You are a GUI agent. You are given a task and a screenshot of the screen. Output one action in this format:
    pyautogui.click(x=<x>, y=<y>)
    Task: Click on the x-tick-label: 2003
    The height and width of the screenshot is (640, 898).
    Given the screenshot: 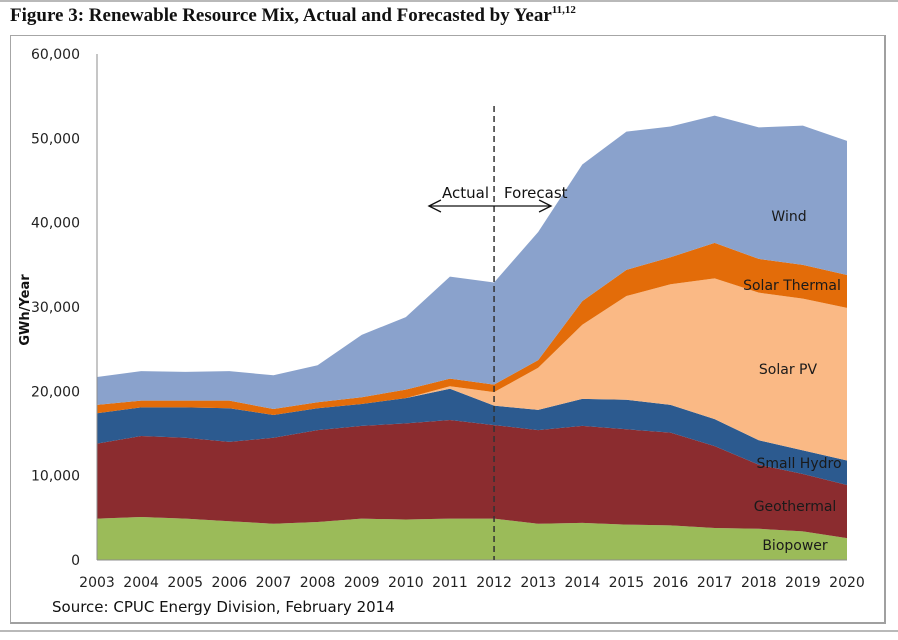 What is the action you would take?
    pyautogui.click(x=97, y=583)
    